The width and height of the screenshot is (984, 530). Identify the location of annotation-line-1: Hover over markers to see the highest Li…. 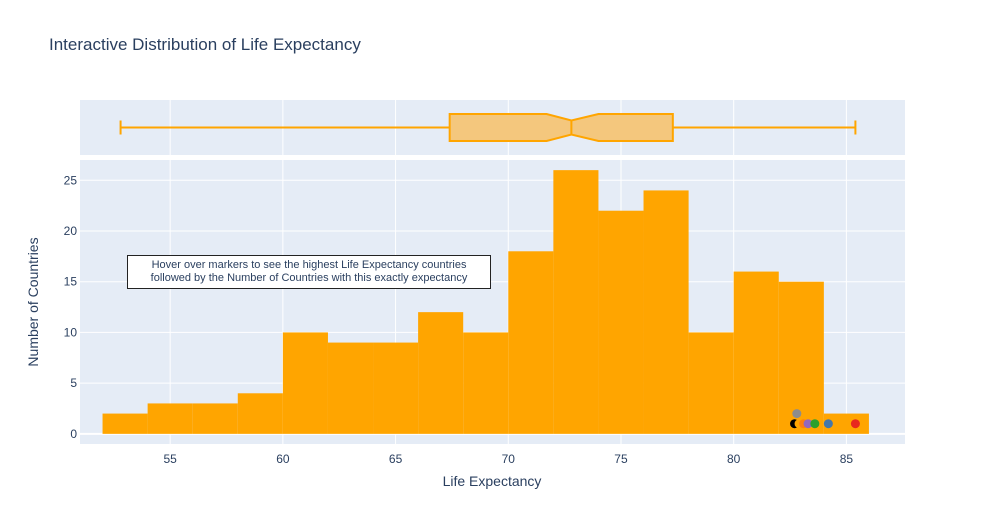
(309, 265).